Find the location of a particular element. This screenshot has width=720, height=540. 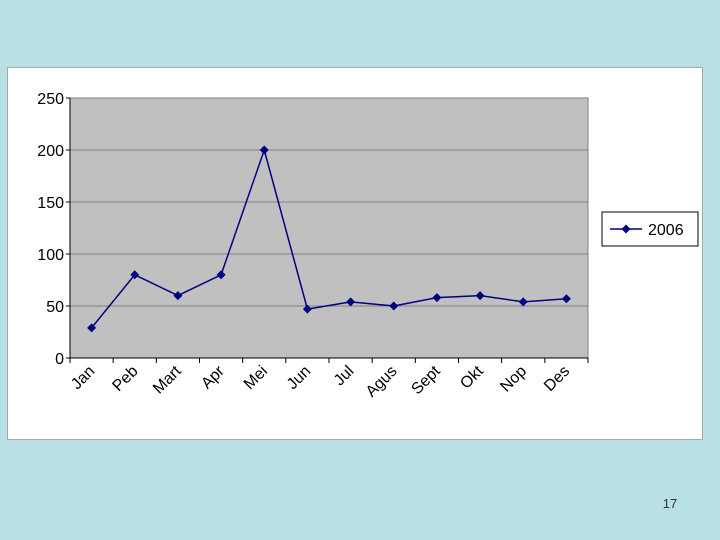

x-tick-label: Apr is located at coordinates (213, 377).